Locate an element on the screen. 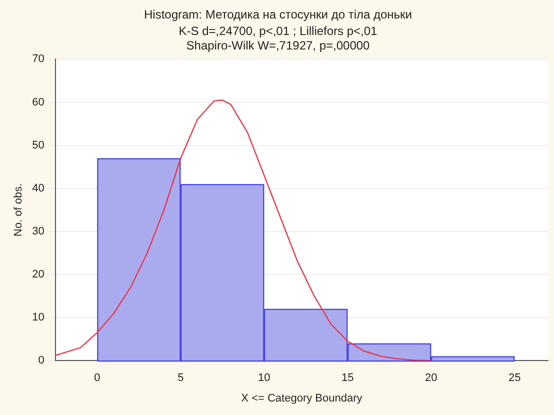 This screenshot has height=415, width=554. x-tick-label: 20 is located at coordinates (431, 378).